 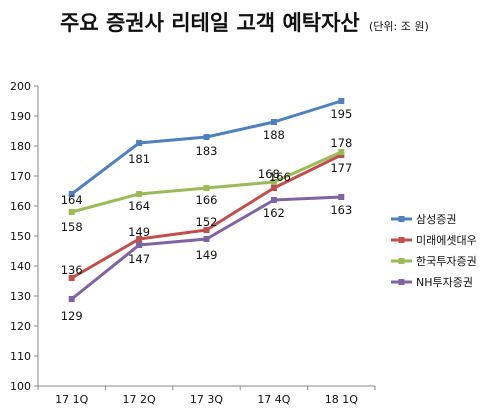 I want to click on legend-item: NH투자증권, so click(x=432, y=282).